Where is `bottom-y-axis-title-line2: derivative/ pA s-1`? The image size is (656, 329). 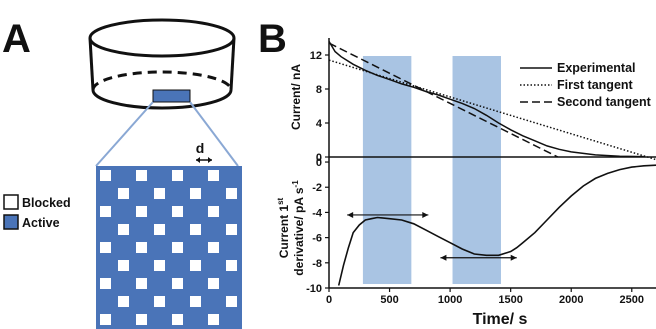
bottom-y-axis-title-line2: derivative/ pA s-1 is located at coordinates (298, 228).